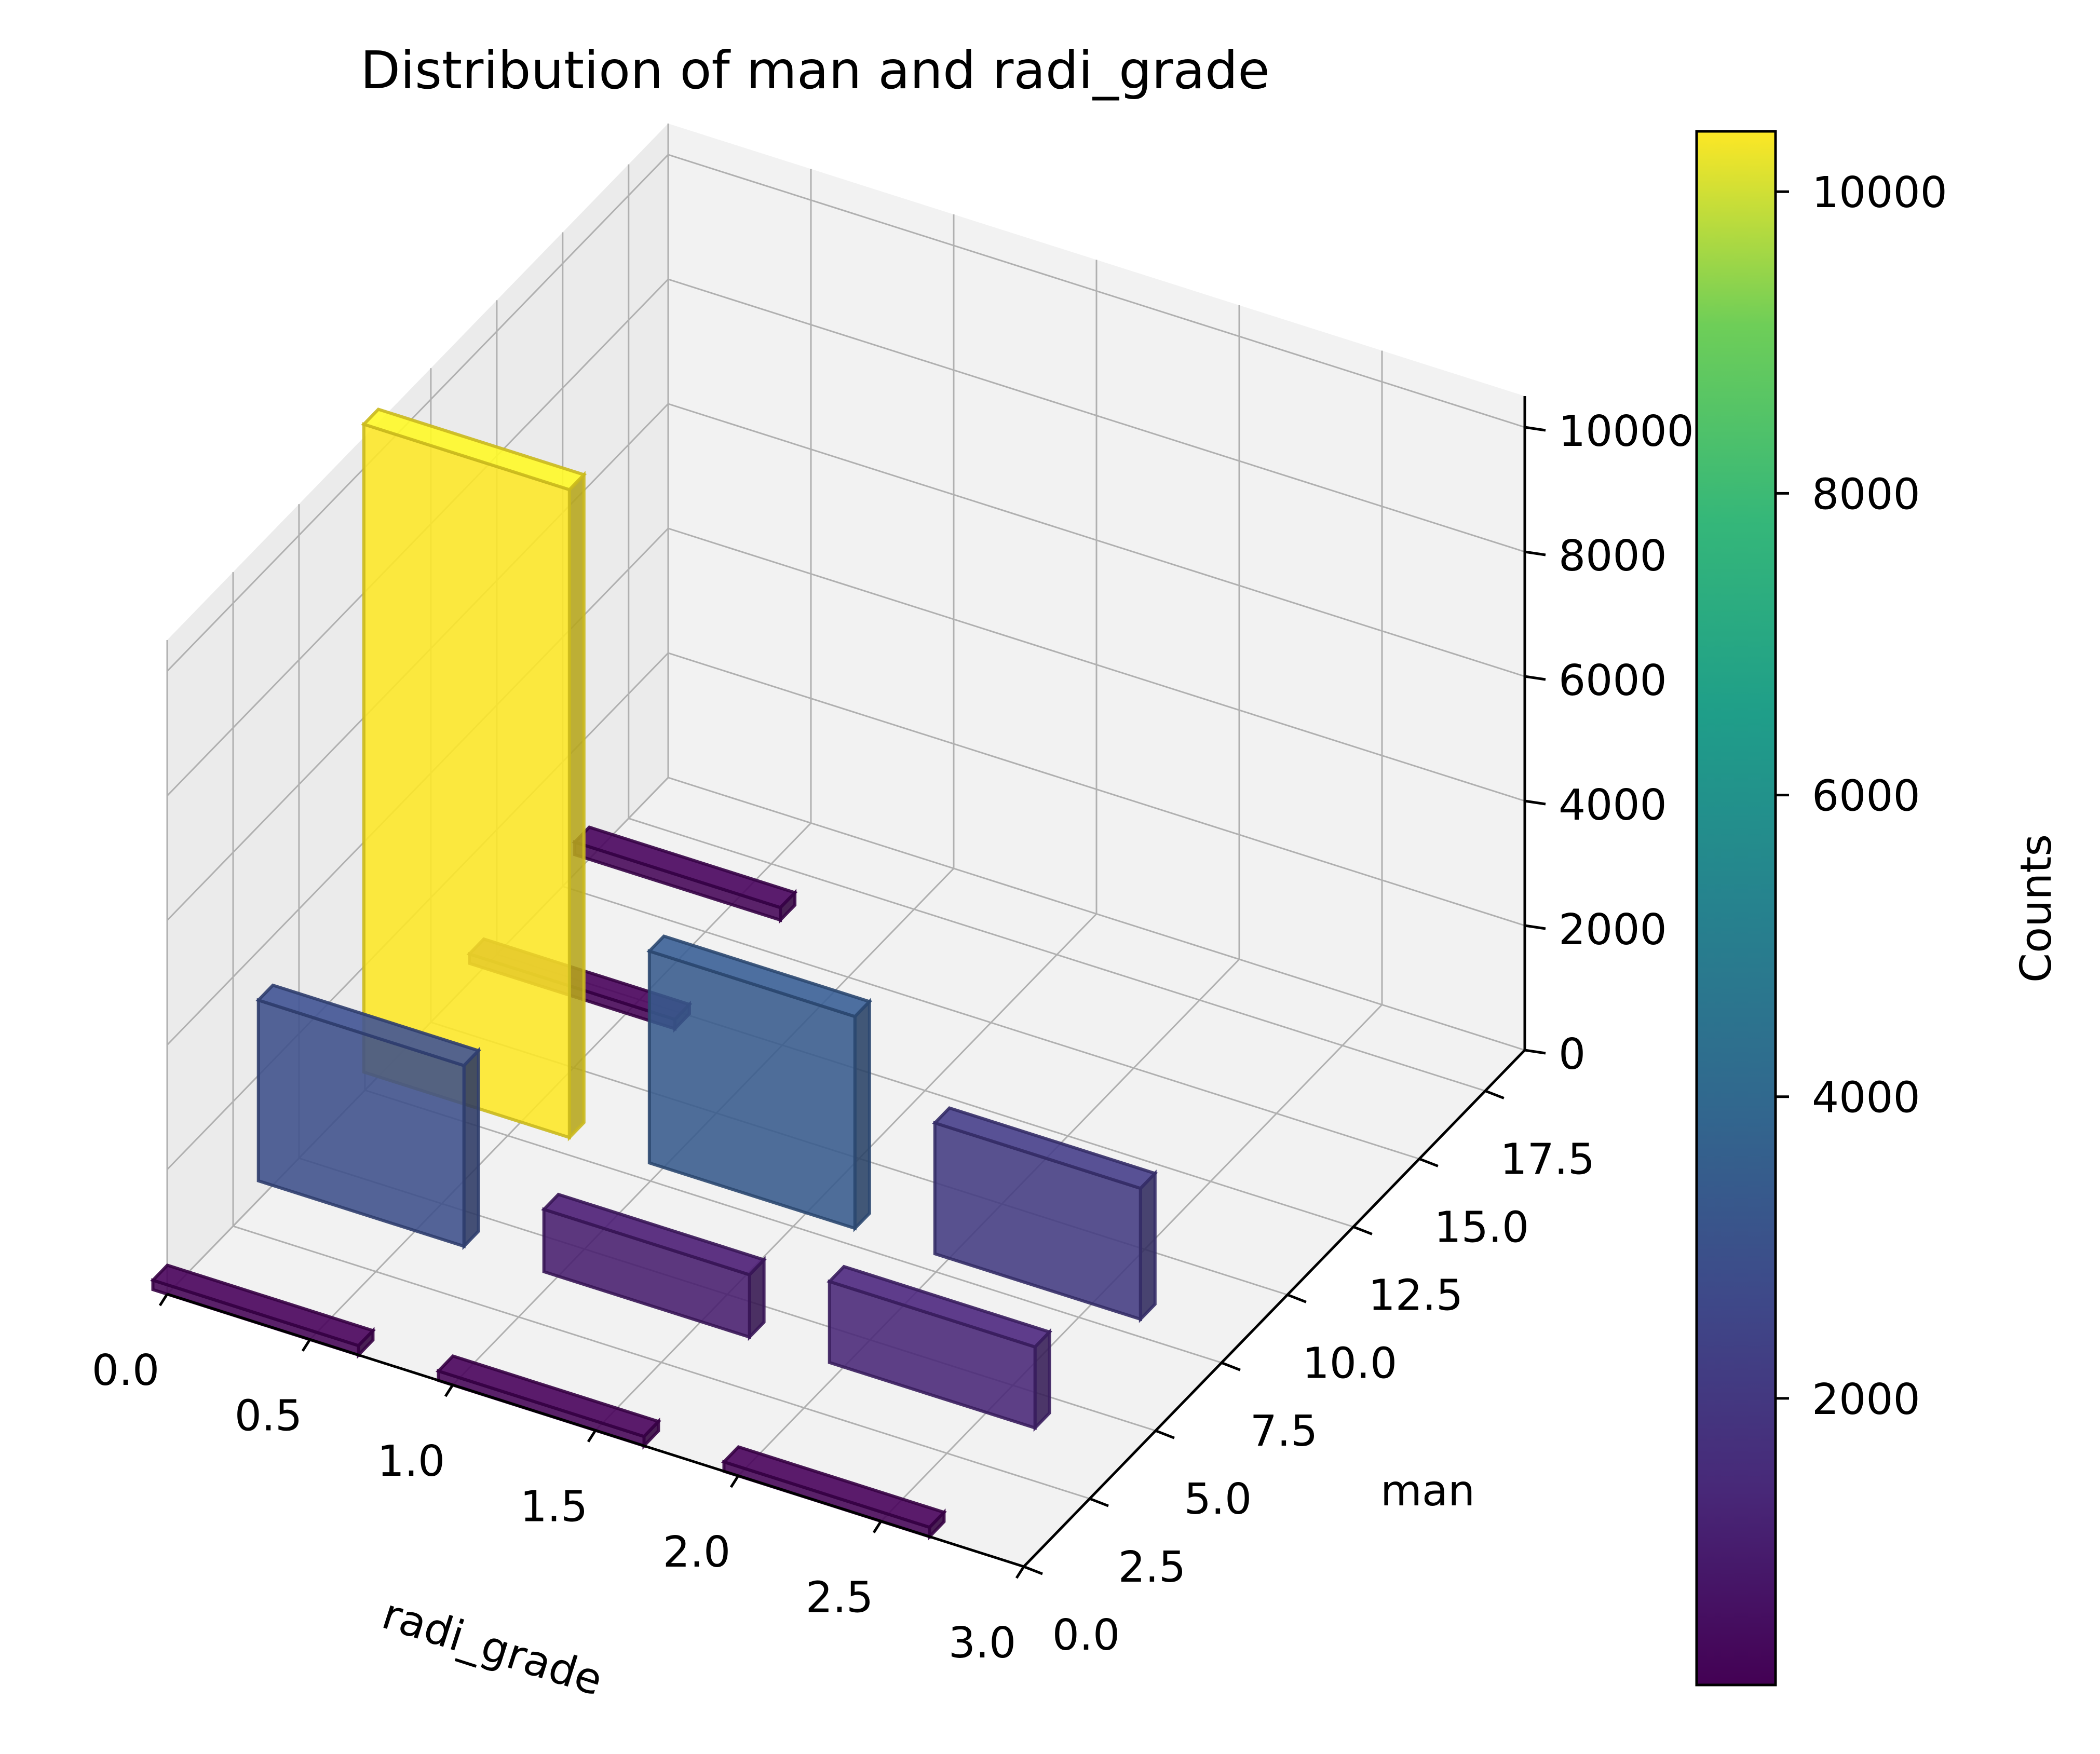 The image size is (2100, 1754). What do you see at coordinates (1626, 432) in the screenshot?
I see `z-tick-label: 10000` at bounding box center [1626, 432].